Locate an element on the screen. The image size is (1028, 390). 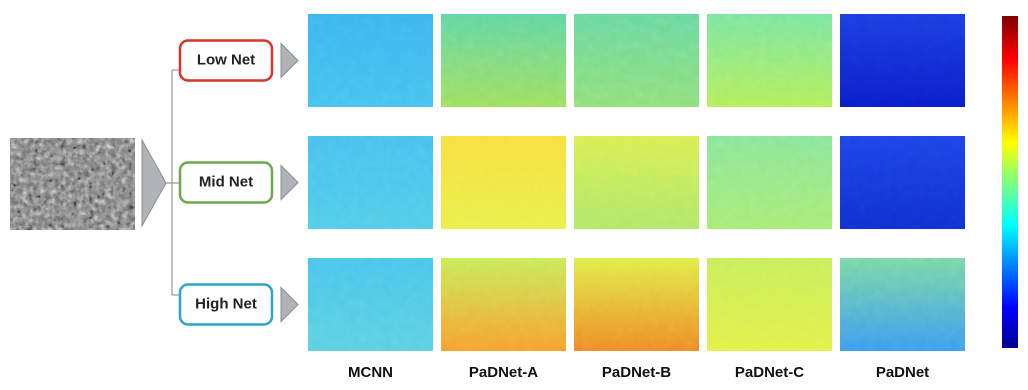
column-label: PaDNet-A is located at coordinates (503, 372).